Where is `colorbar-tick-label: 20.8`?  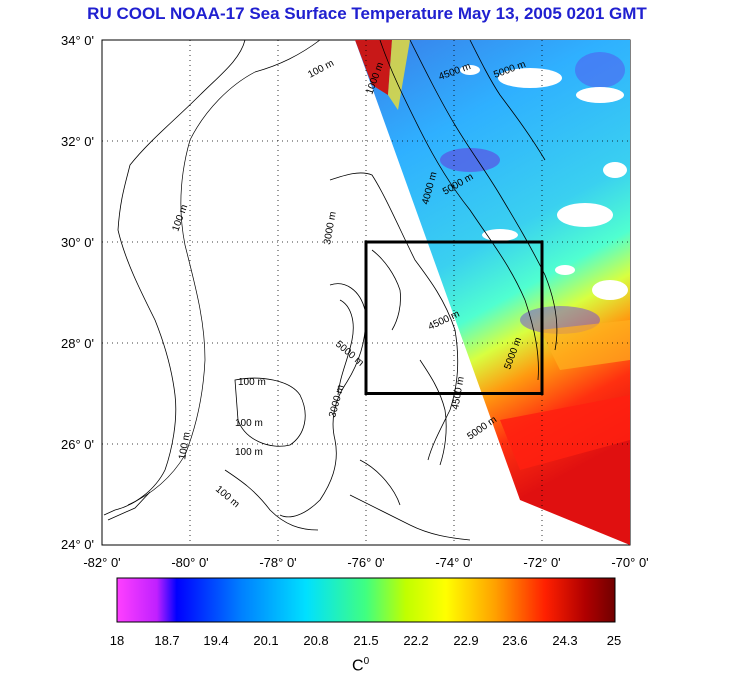
colorbar-tick-label: 20.8 is located at coordinates (315, 640).